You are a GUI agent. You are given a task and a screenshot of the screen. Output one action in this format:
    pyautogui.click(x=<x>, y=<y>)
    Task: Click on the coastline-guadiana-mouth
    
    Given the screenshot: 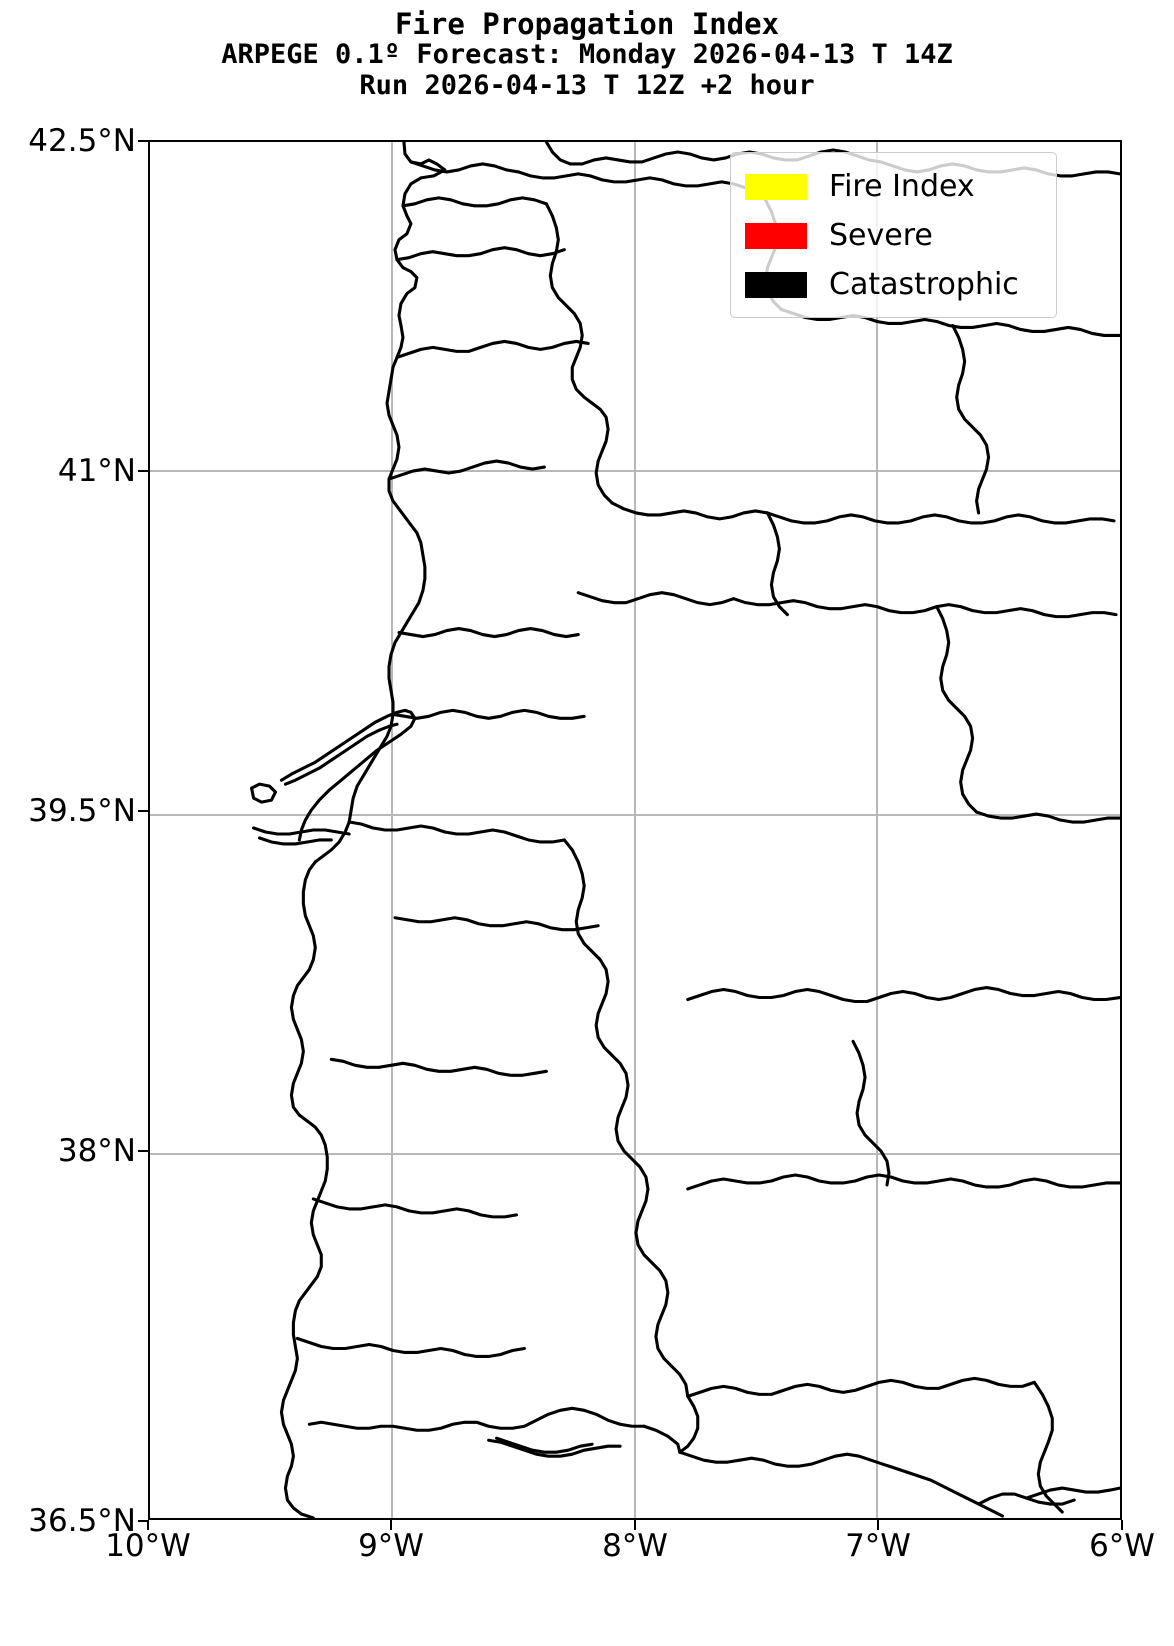 What is the action you would take?
    pyautogui.click(x=662, y=1439)
    